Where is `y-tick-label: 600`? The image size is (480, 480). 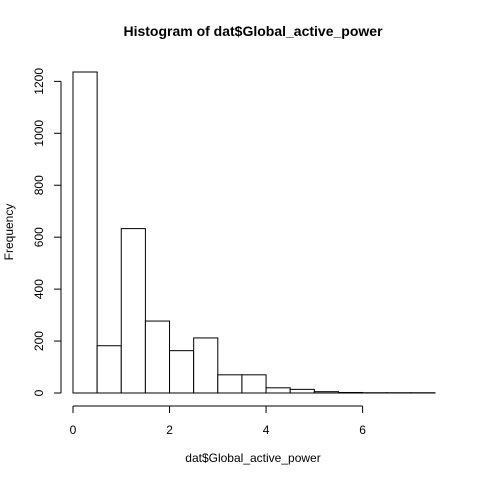
y-tick-label: 600 is located at coordinates (39, 237).